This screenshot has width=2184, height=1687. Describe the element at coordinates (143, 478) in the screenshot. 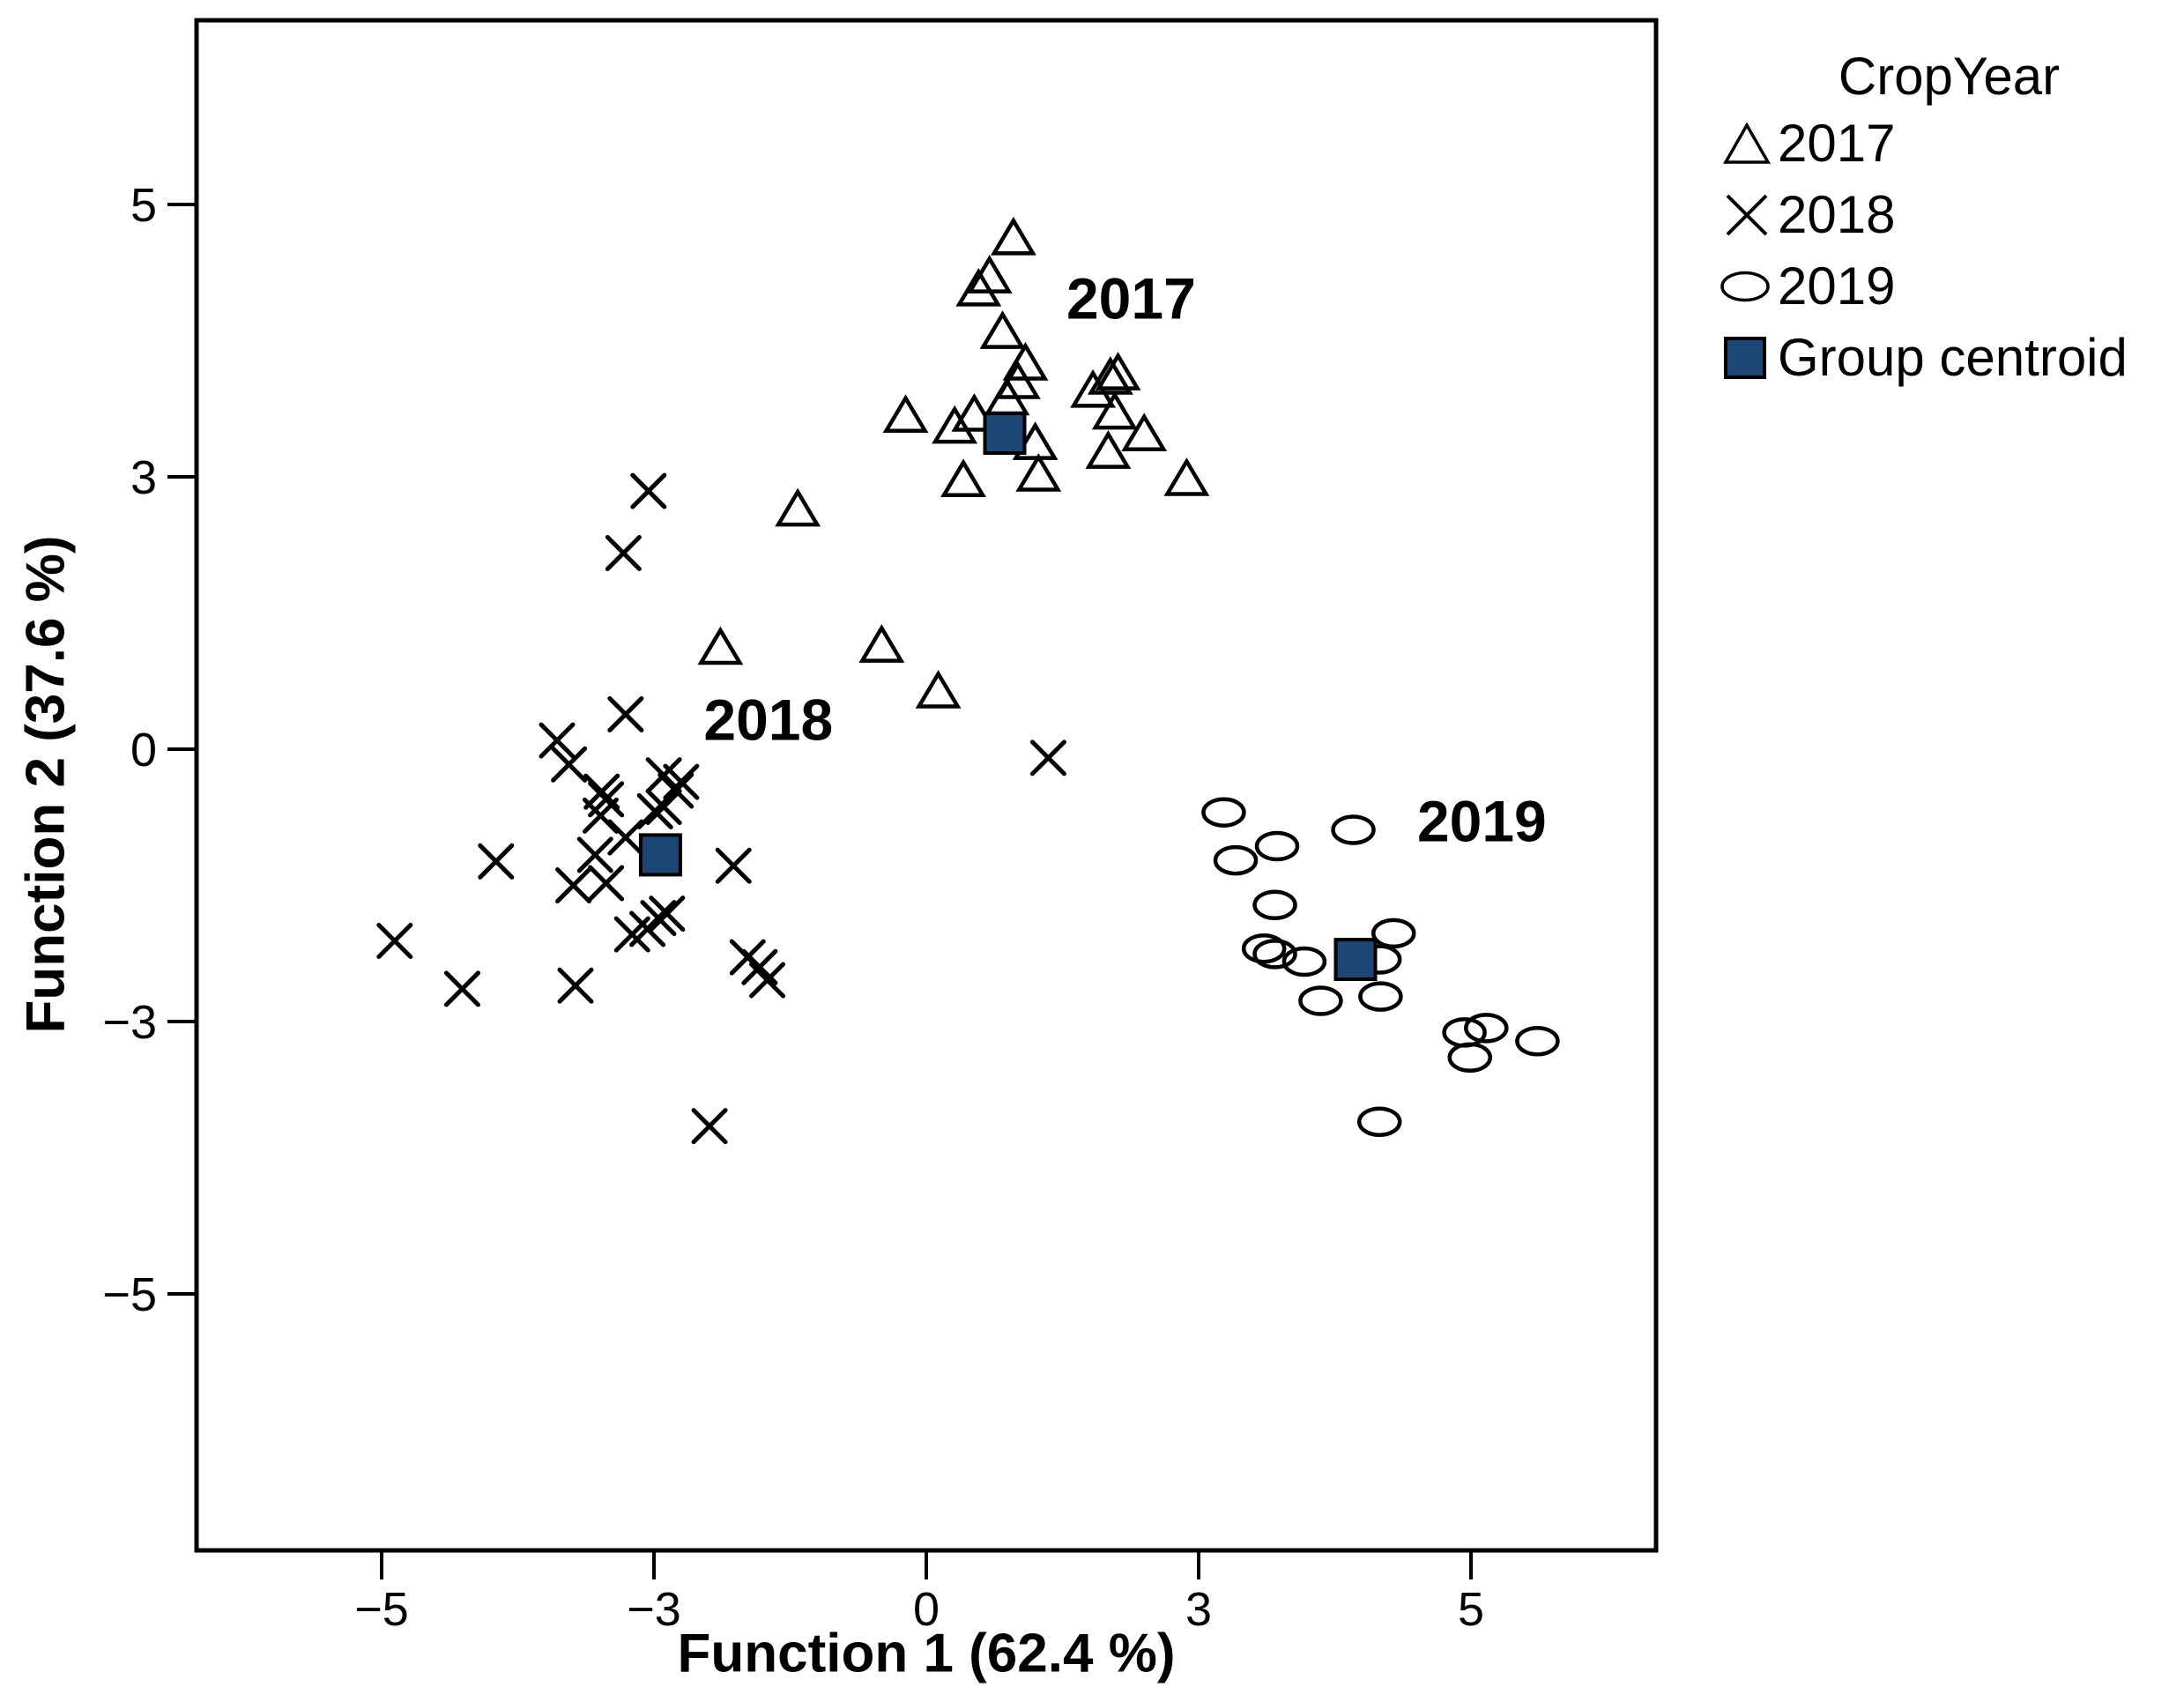

I see `y-tick-label: 3` at that location.